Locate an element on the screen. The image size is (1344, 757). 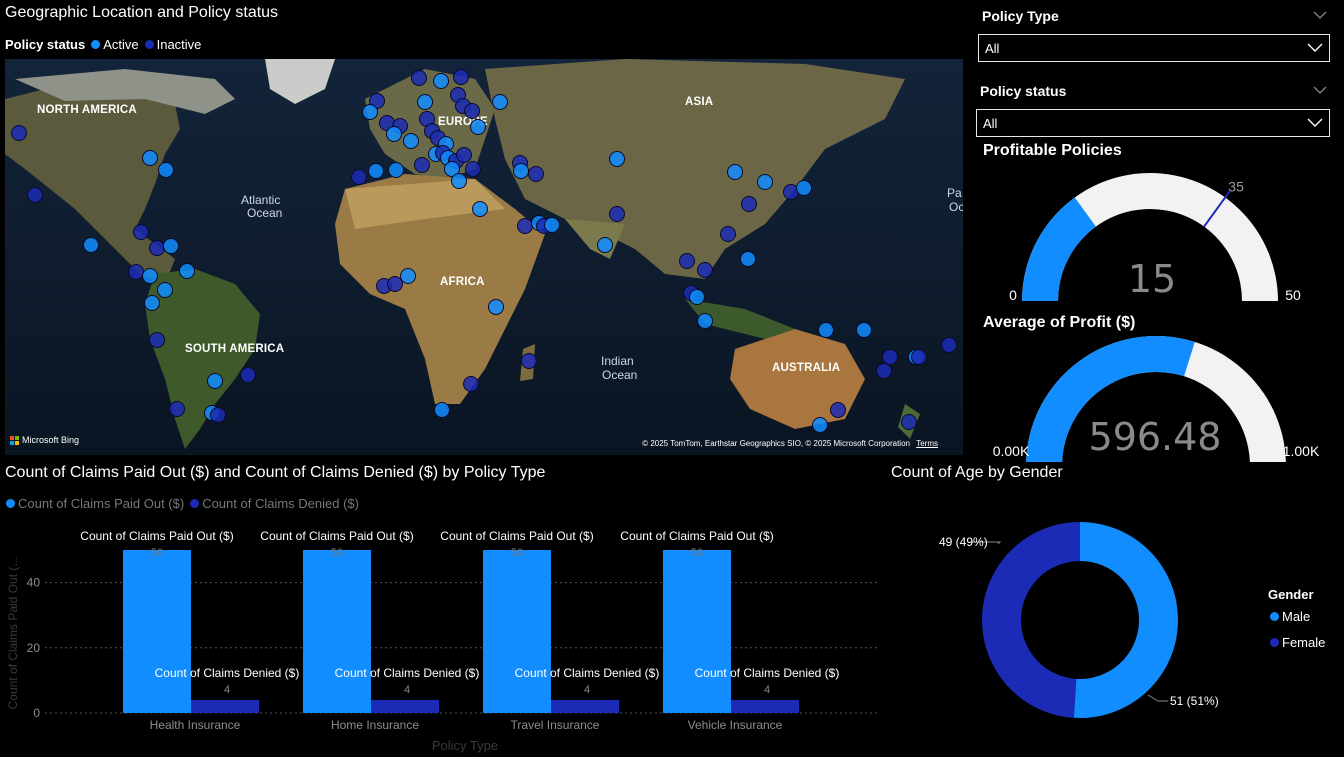
svg-text: Ocean is located at coordinates (619, 375).